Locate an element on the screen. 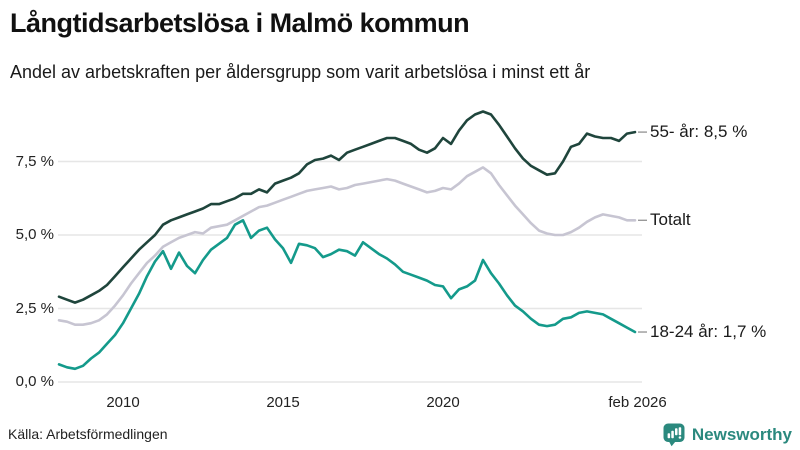  x-tick-label-2015: 2015 is located at coordinates (283, 402).